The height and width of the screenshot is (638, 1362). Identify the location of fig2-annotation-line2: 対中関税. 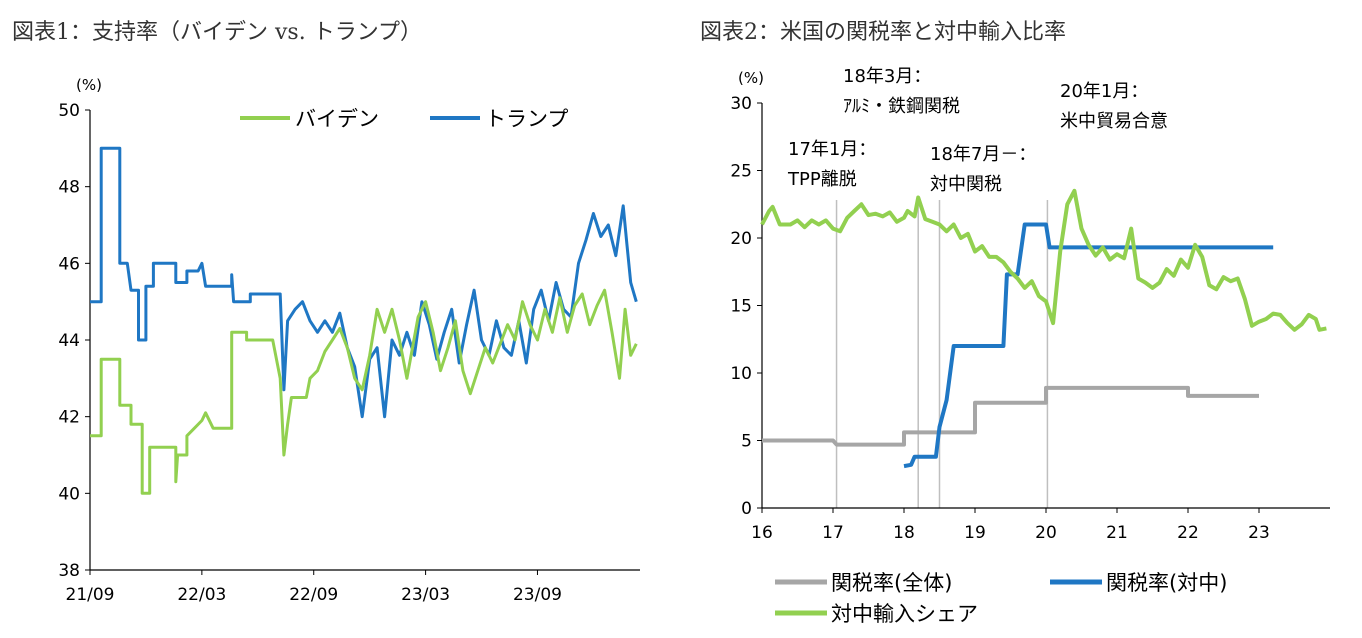
(966, 184).